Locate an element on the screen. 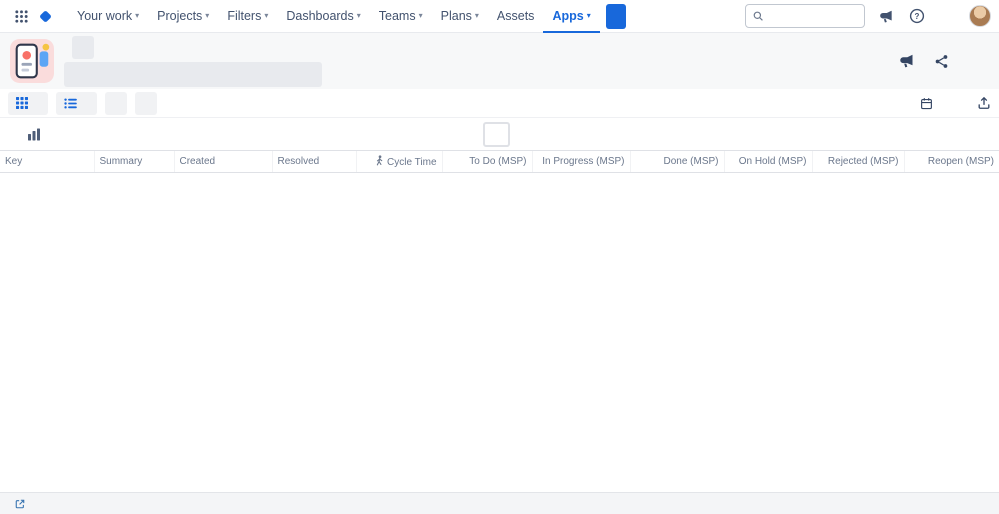 This screenshot has width=999, height=514. column-header-created: Created is located at coordinates (223, 162).